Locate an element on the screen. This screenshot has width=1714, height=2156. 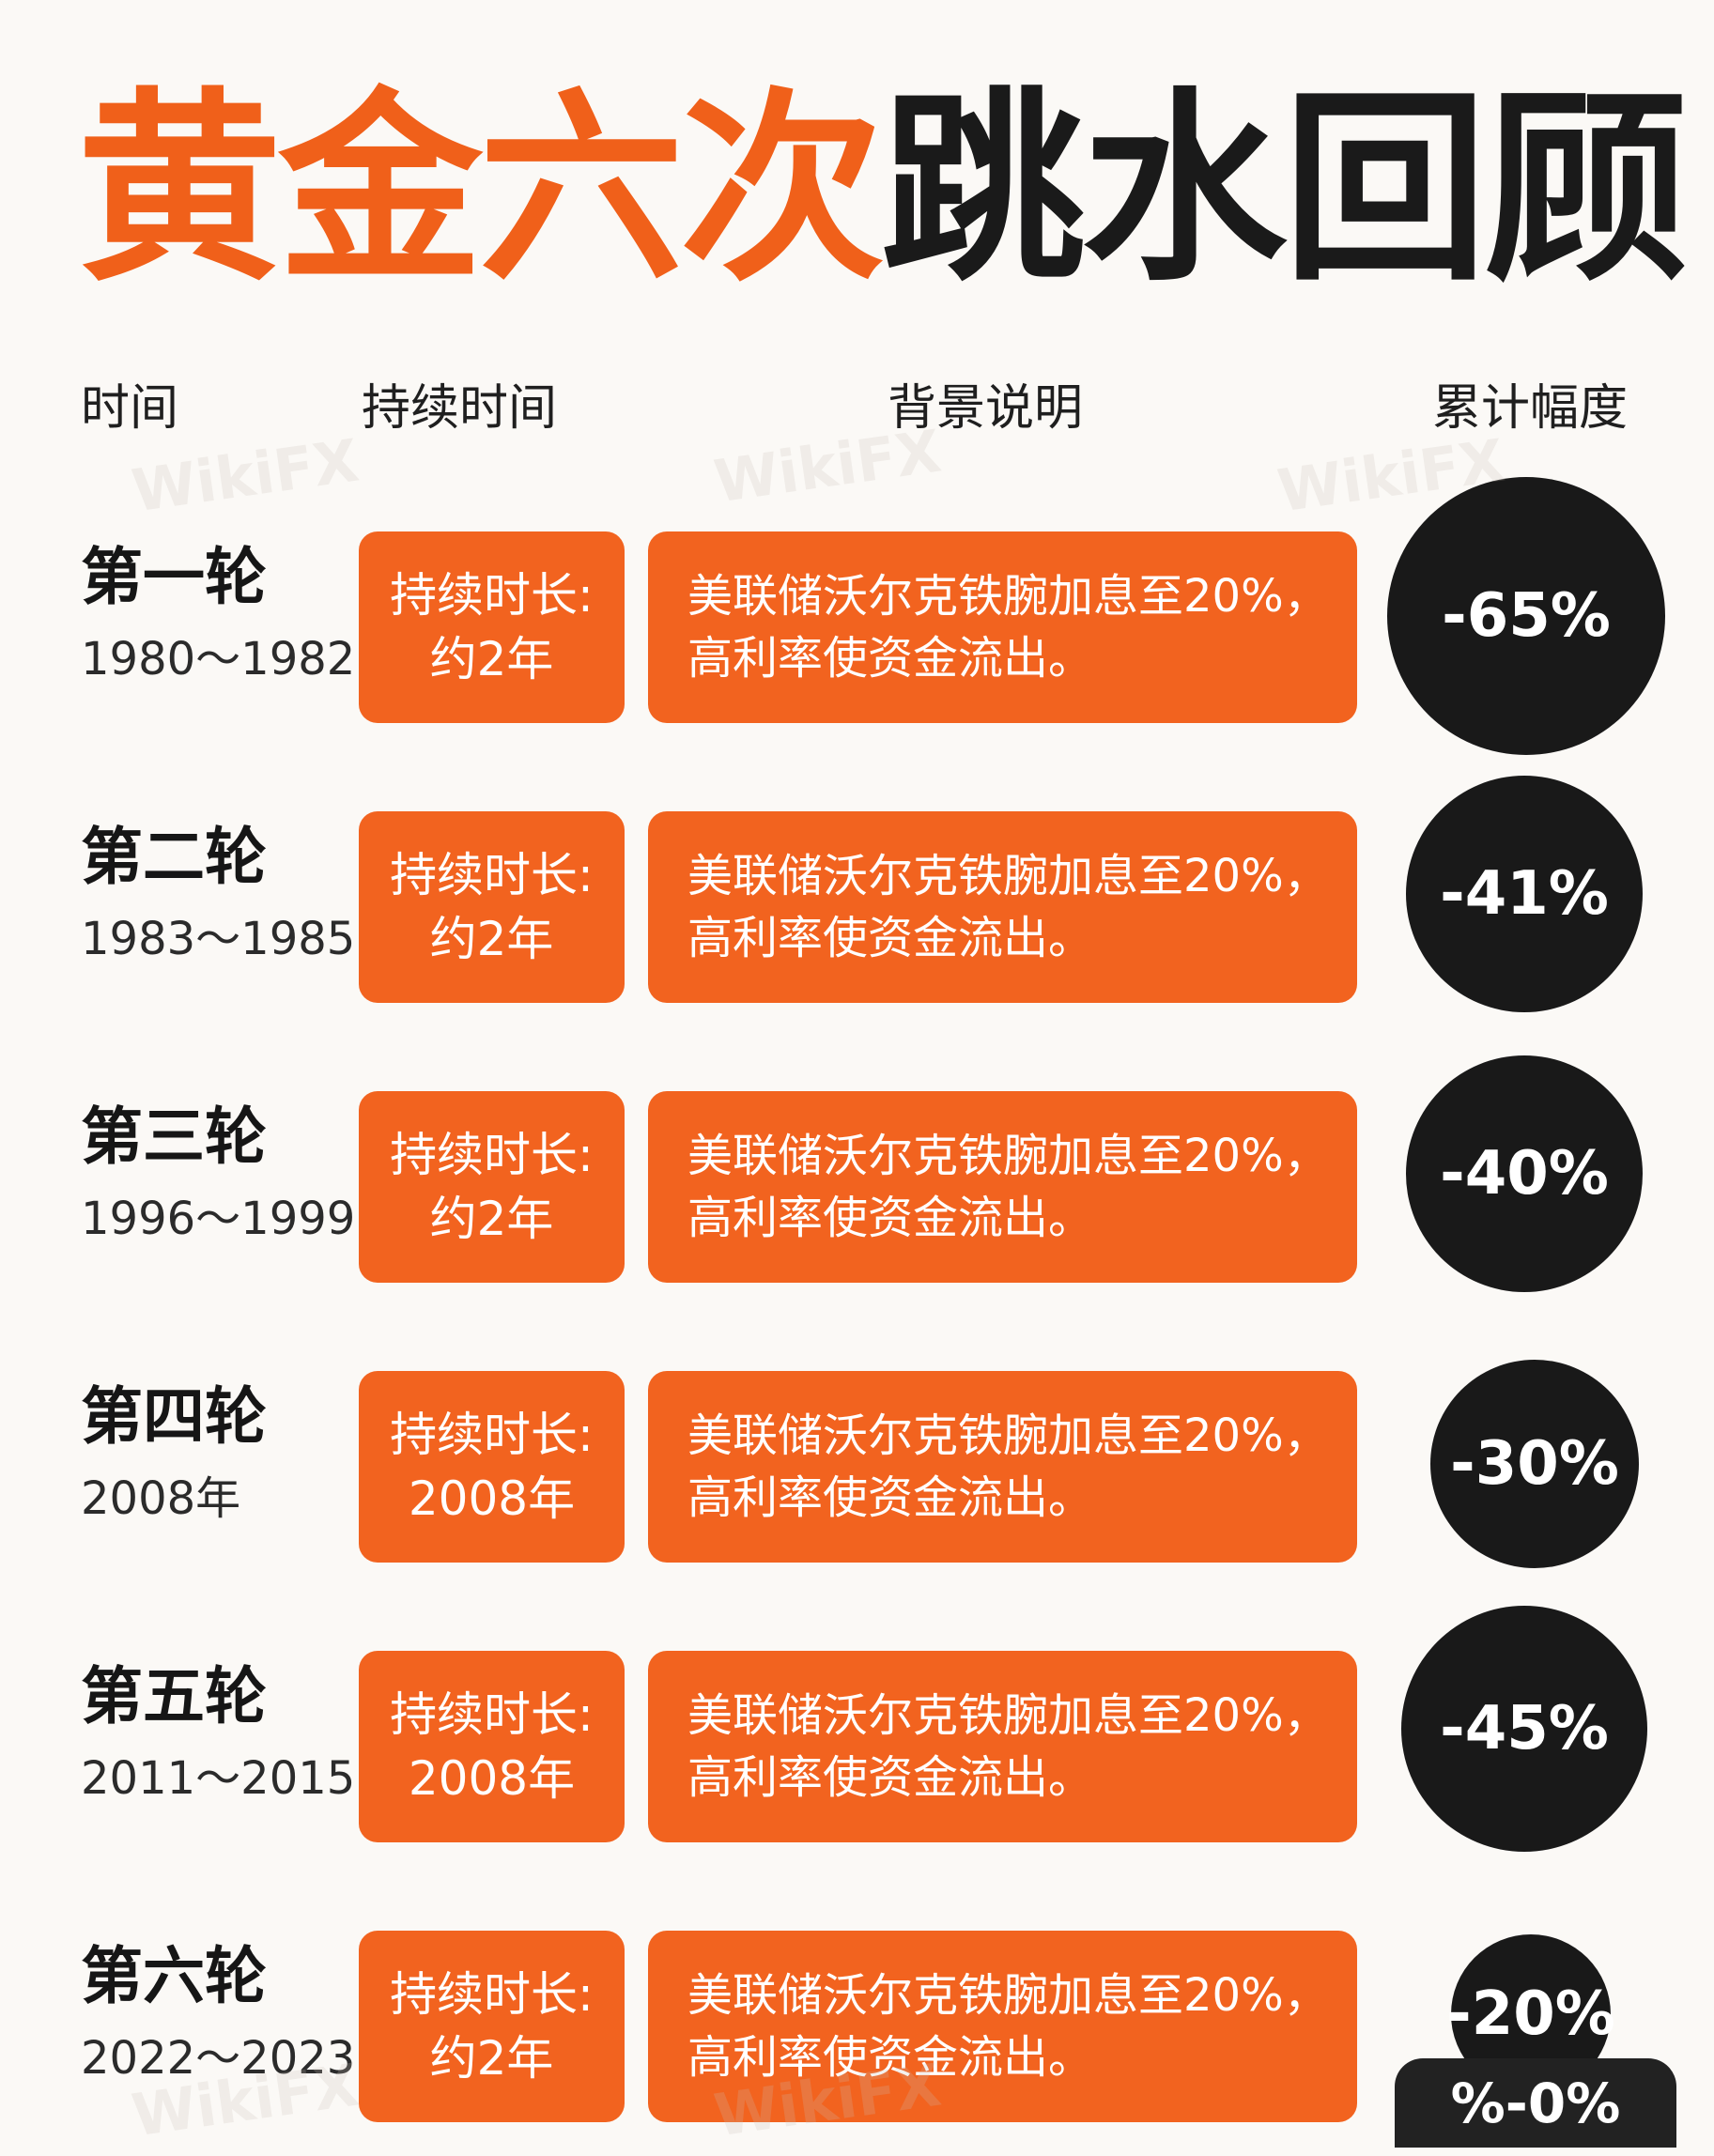
magnitude-circle: -30% is located at coordinates (1534, 1464).